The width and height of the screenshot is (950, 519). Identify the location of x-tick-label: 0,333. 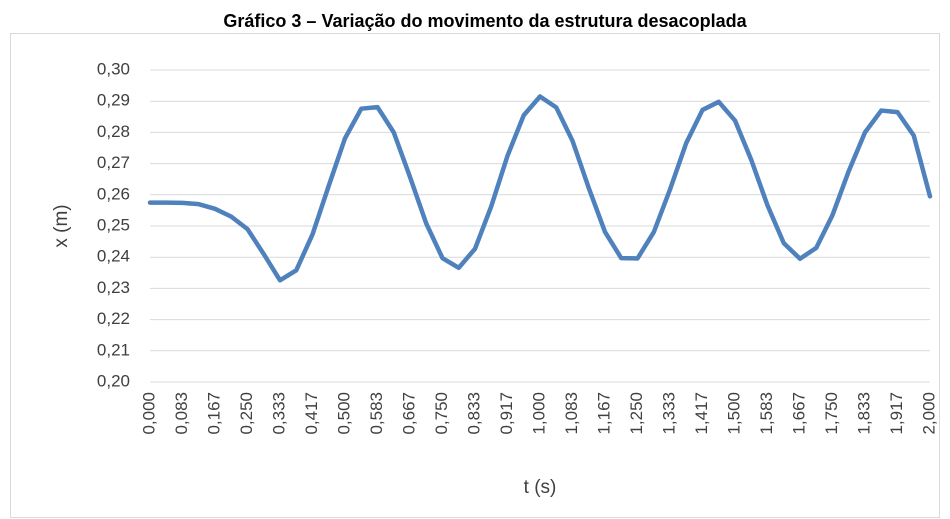
(278, 413).